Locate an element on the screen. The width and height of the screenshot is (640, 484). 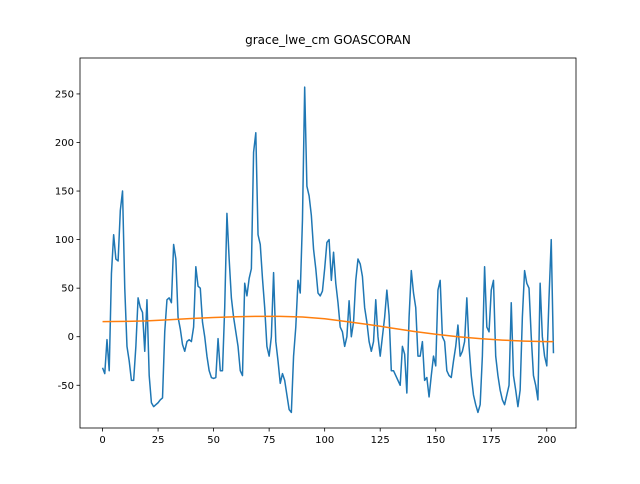
x-tick-label: 0 is located at coordinates (102, 440).